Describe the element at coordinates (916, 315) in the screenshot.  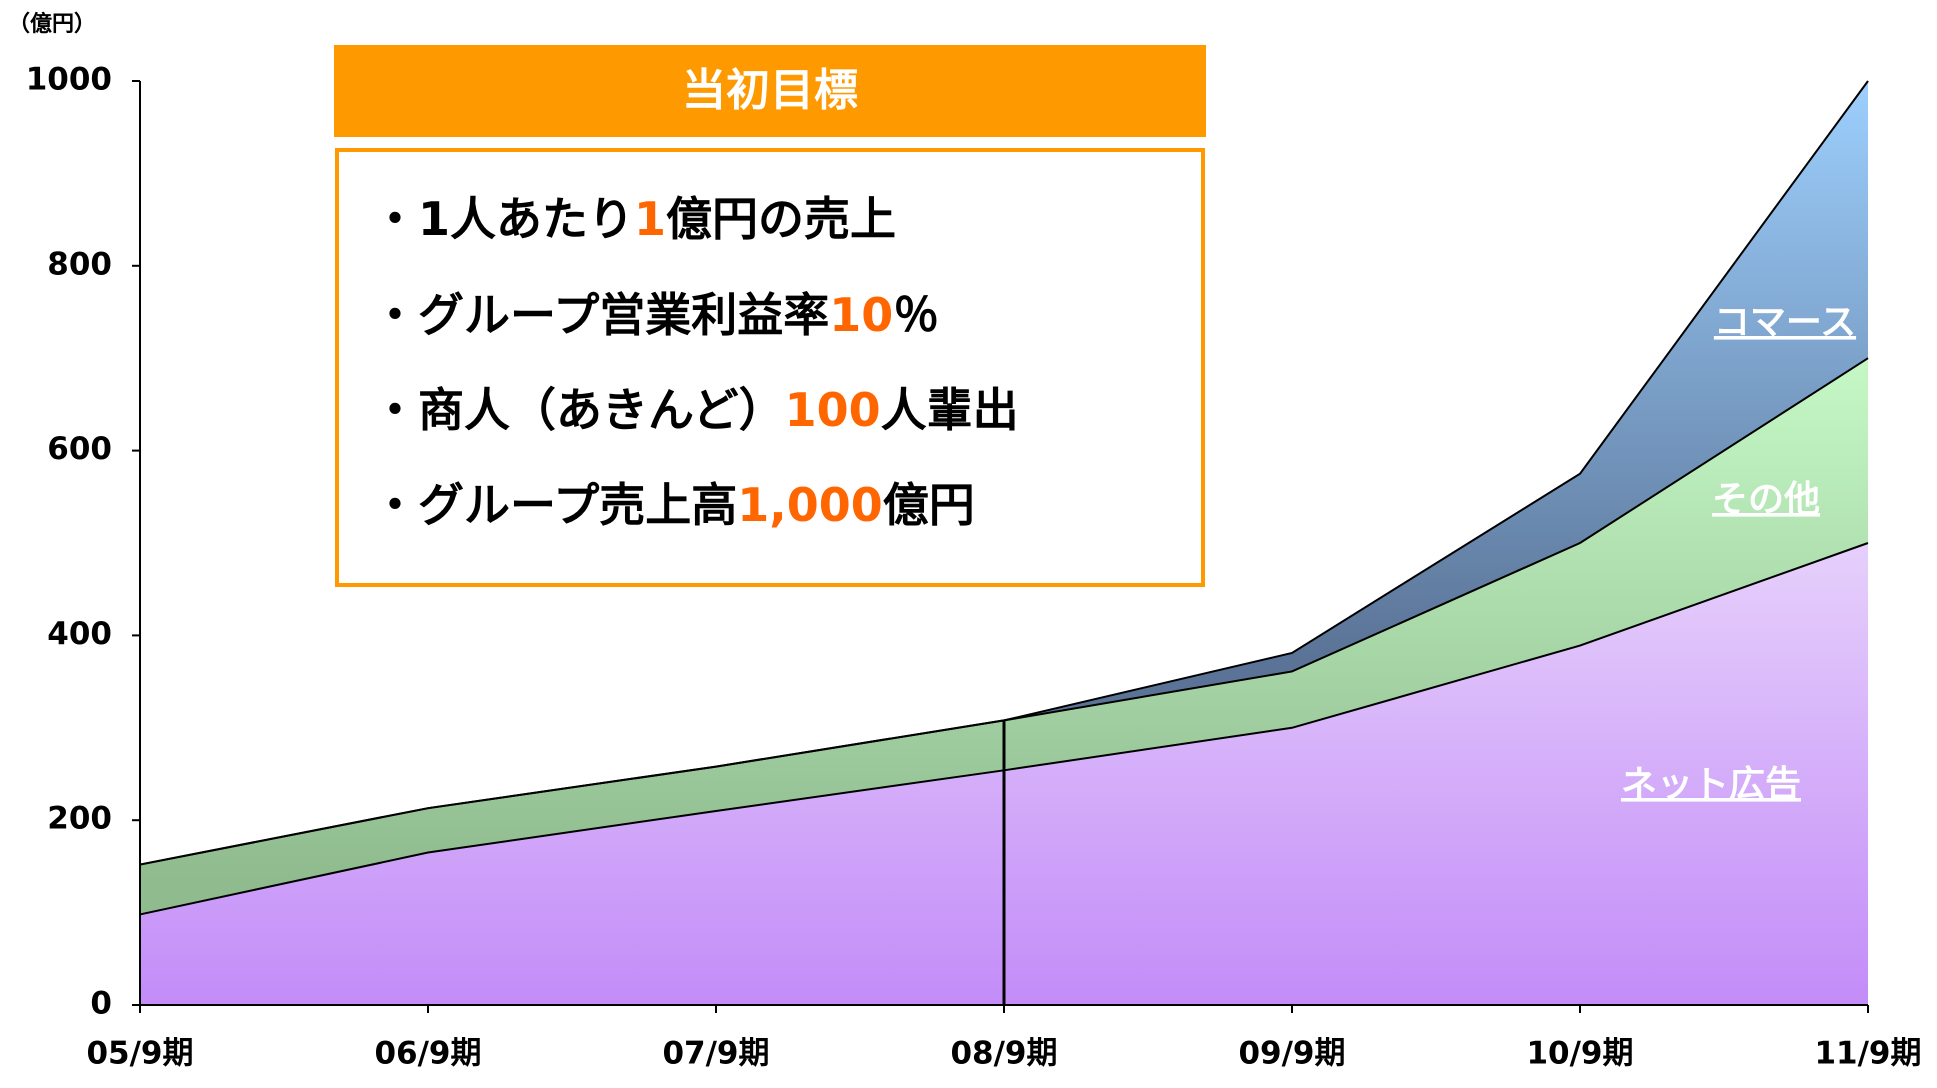
I see `goal-item-part: ％` at that location.